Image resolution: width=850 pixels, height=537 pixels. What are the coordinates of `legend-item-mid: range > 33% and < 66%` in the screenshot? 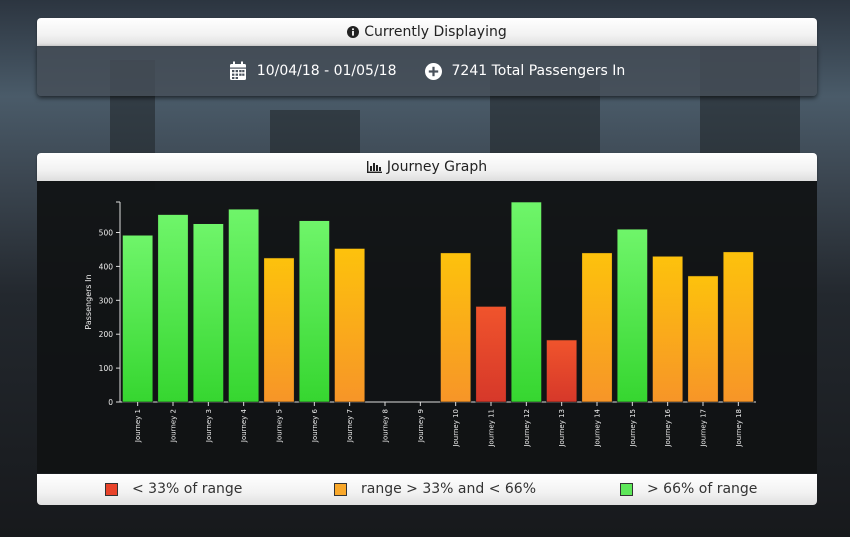 It's located at (435, 489).